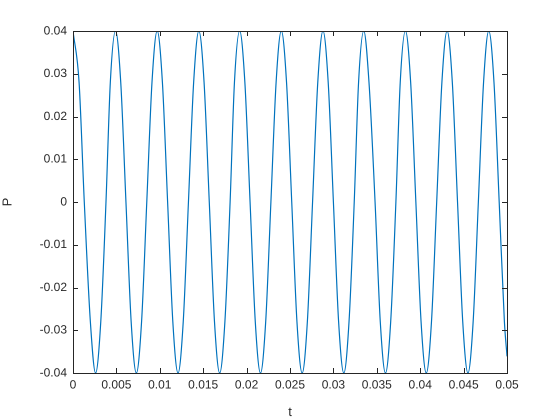  I want to click on x-tick-label: 0.005, so click(116, 385).